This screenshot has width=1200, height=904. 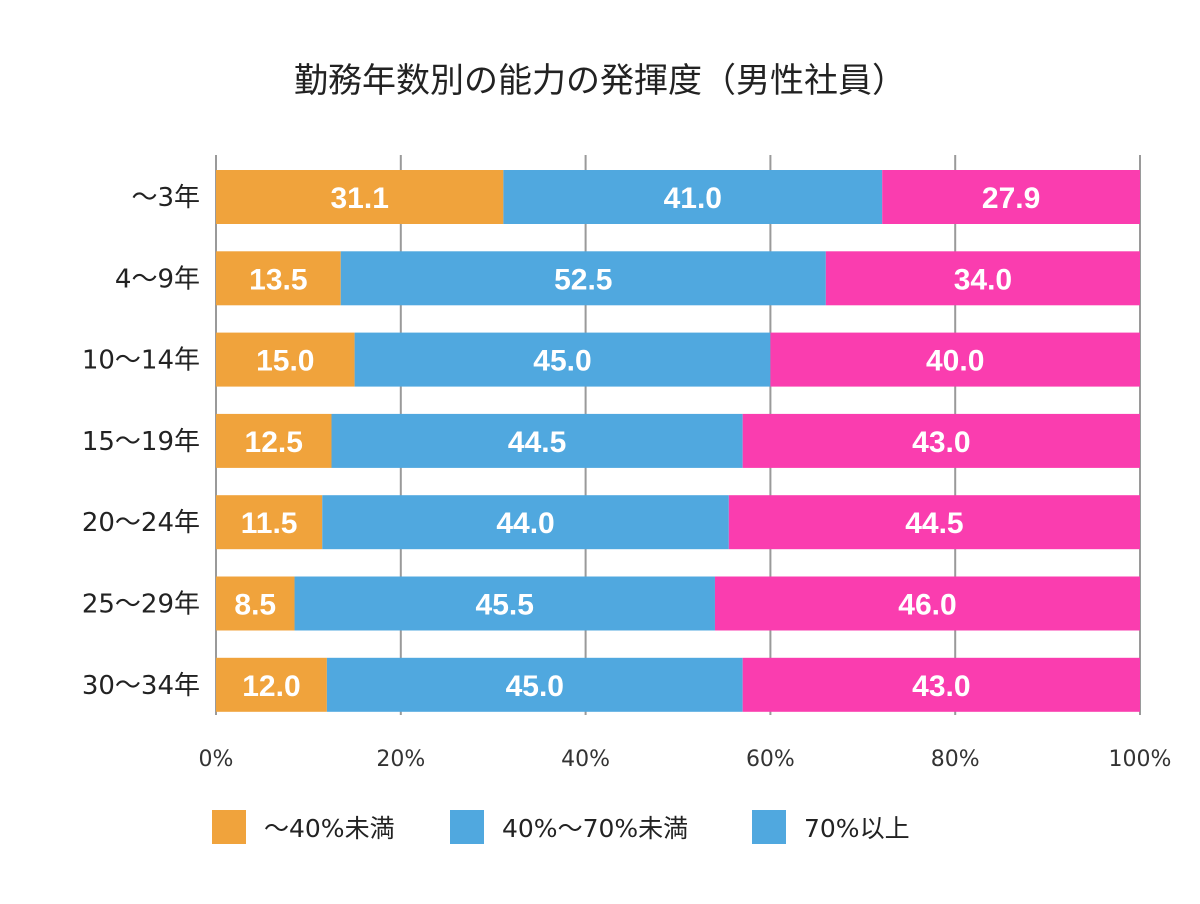 I want to click on legend: 〜40%未満 40%〜70%未満 70%以上, so click(x=561, y=827).